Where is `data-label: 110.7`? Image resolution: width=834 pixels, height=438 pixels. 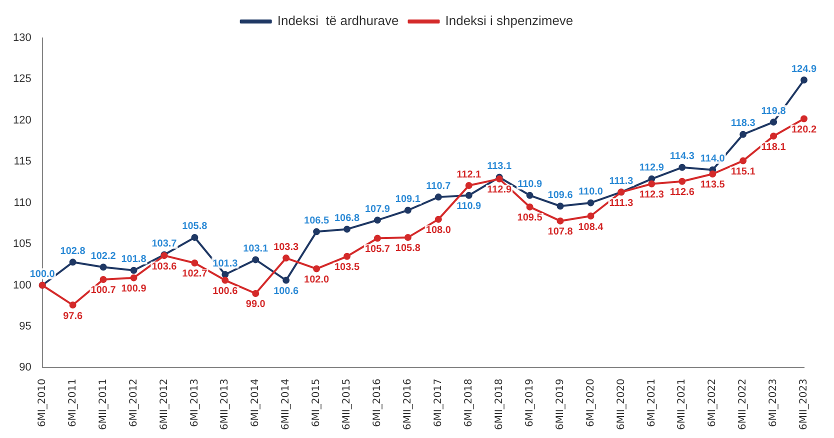
data-label: 110.7 is located at coordinates (439, 186).